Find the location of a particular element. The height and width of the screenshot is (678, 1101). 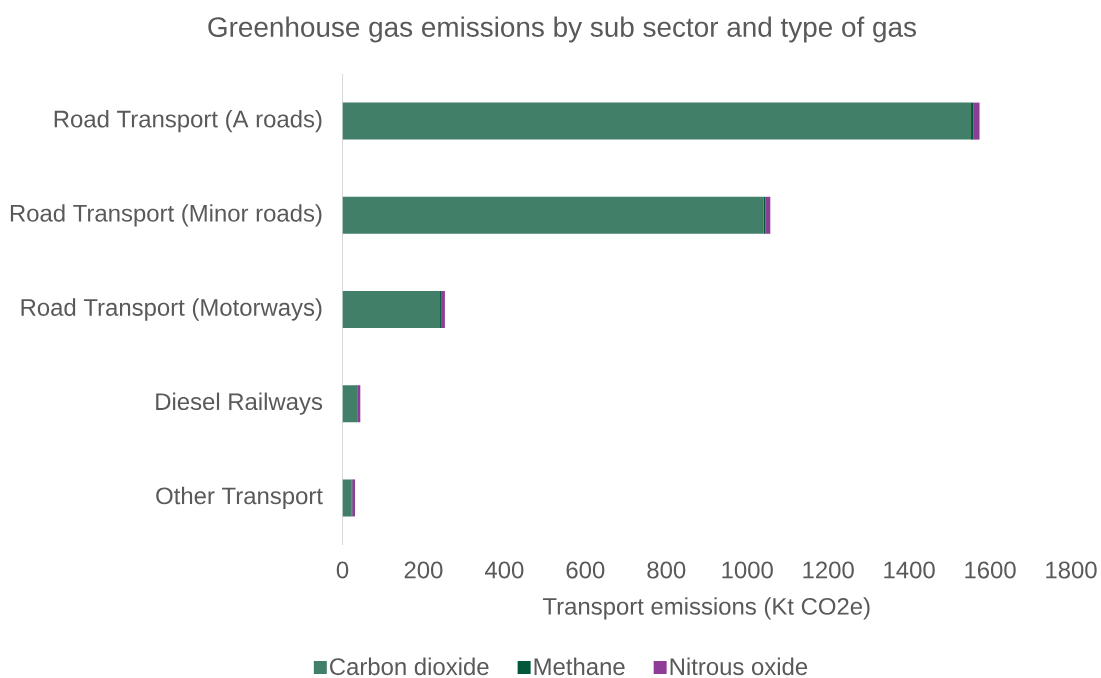

x-tick-label: 1000 is located at coordinates (747, 570).